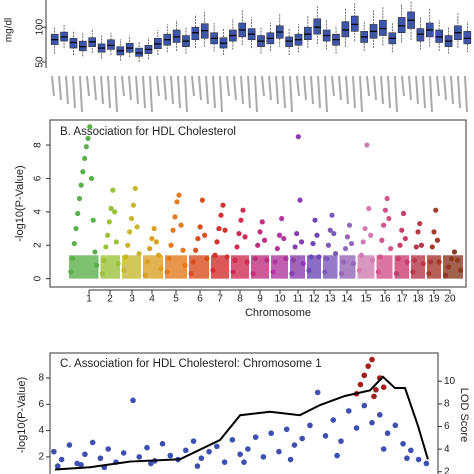 This screenshot has width=474, height=474. What do you see at coordinates (132, 299) in the screenshot?
I see `x-tick-label: 3` at bounding box center [132, 299].